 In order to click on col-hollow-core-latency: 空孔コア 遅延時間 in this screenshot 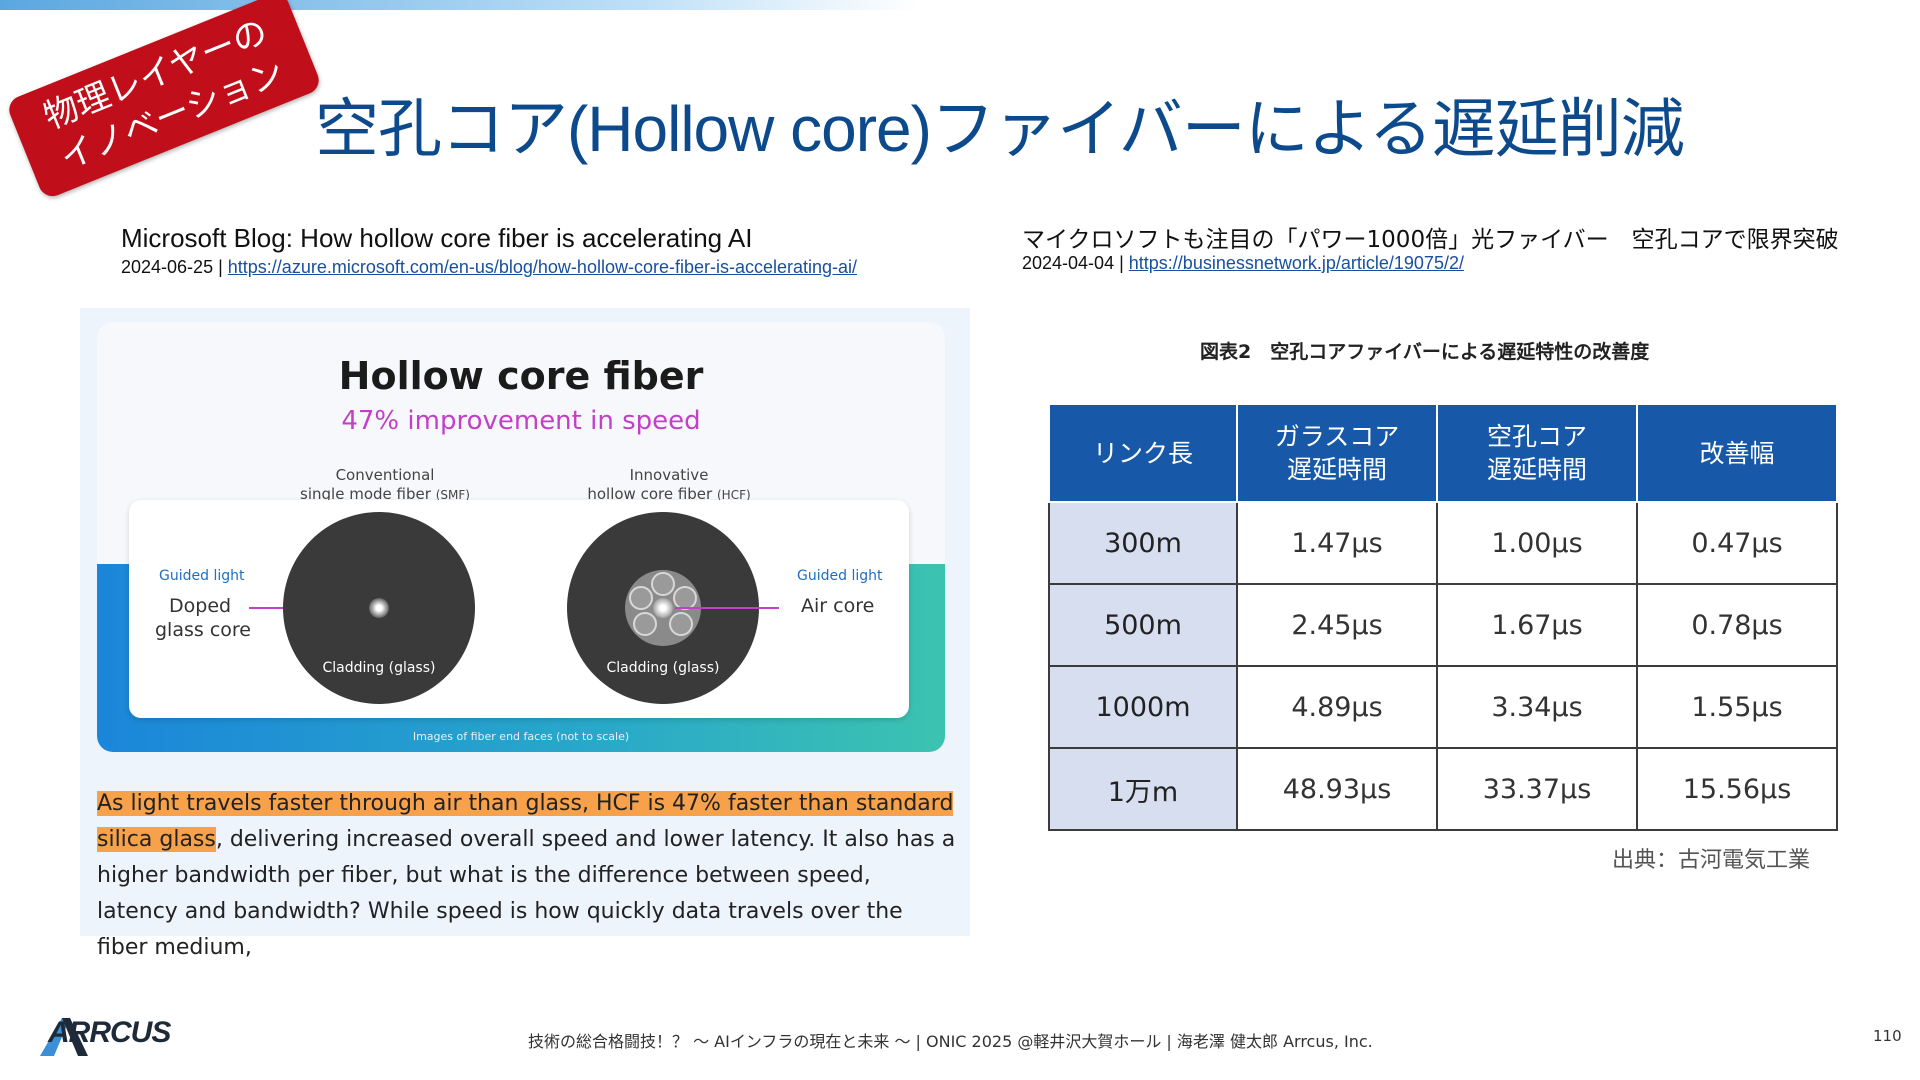, I will do `click(1537, 453)`.